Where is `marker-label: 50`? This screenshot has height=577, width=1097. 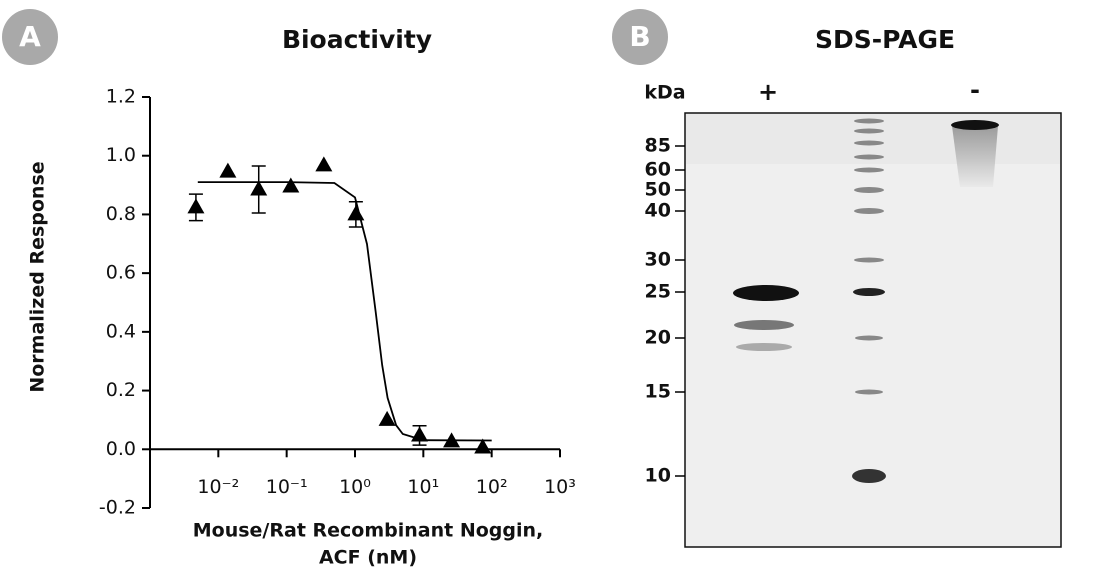 marker-label: 50 is located at coordinates (658, 190).